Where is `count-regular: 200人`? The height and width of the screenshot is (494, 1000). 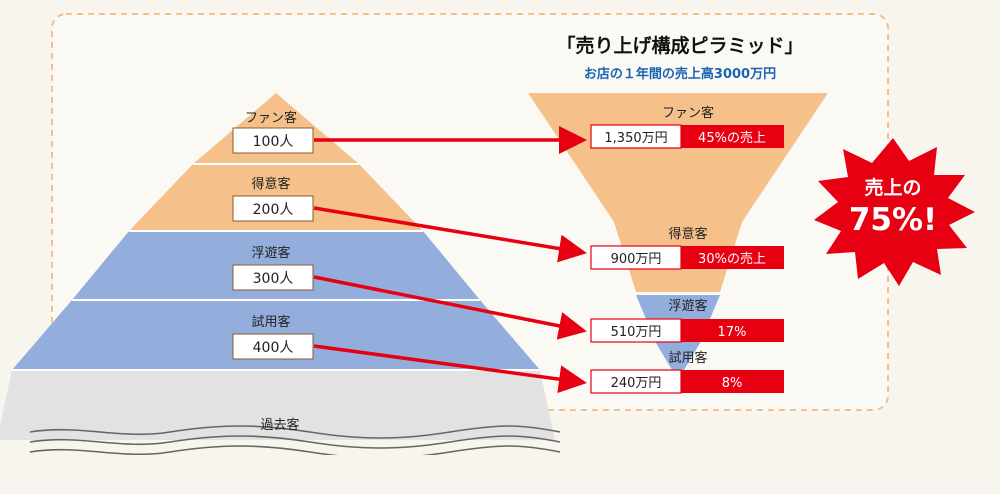 count-regular: 200人 is located at coordinates (273, 210).